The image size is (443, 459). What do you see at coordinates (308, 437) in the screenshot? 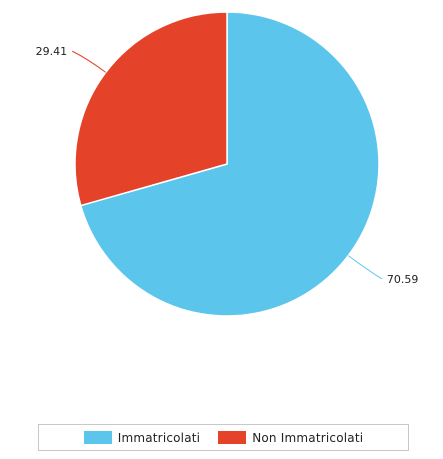
I see `legend-label-non-immatricolati: Non Immatricolati` at bounding box center [308, 437].